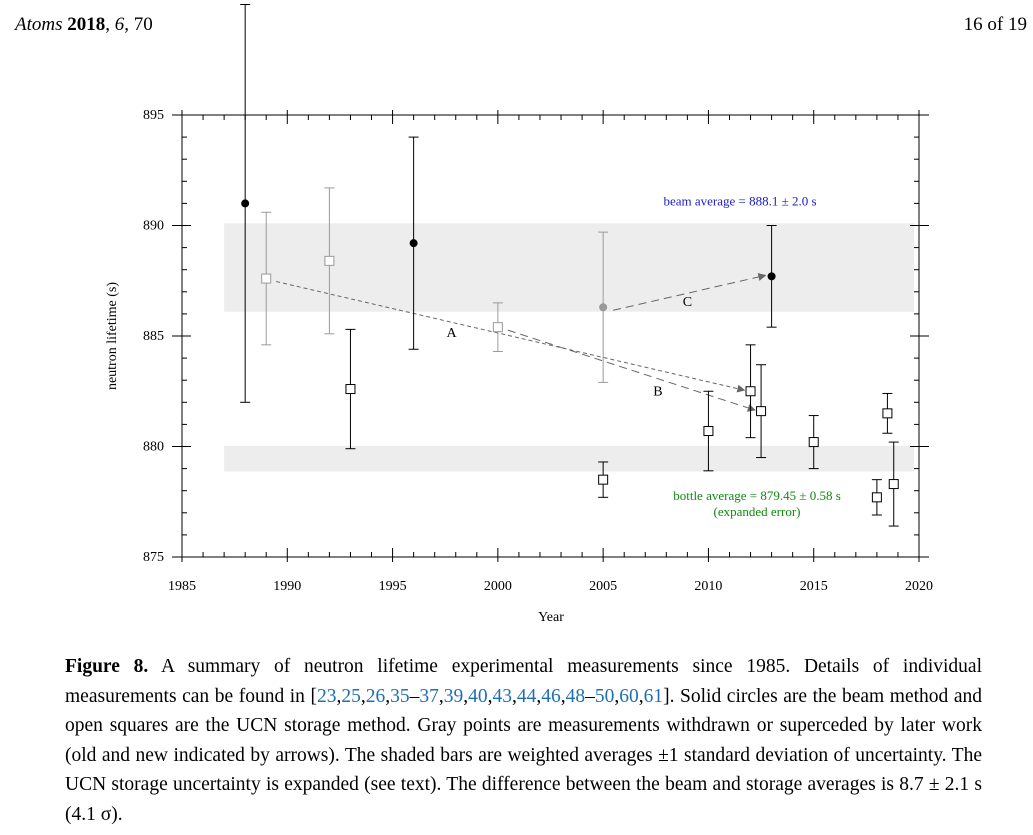  I want to click on journal-volume: 6, so click(119, 24).